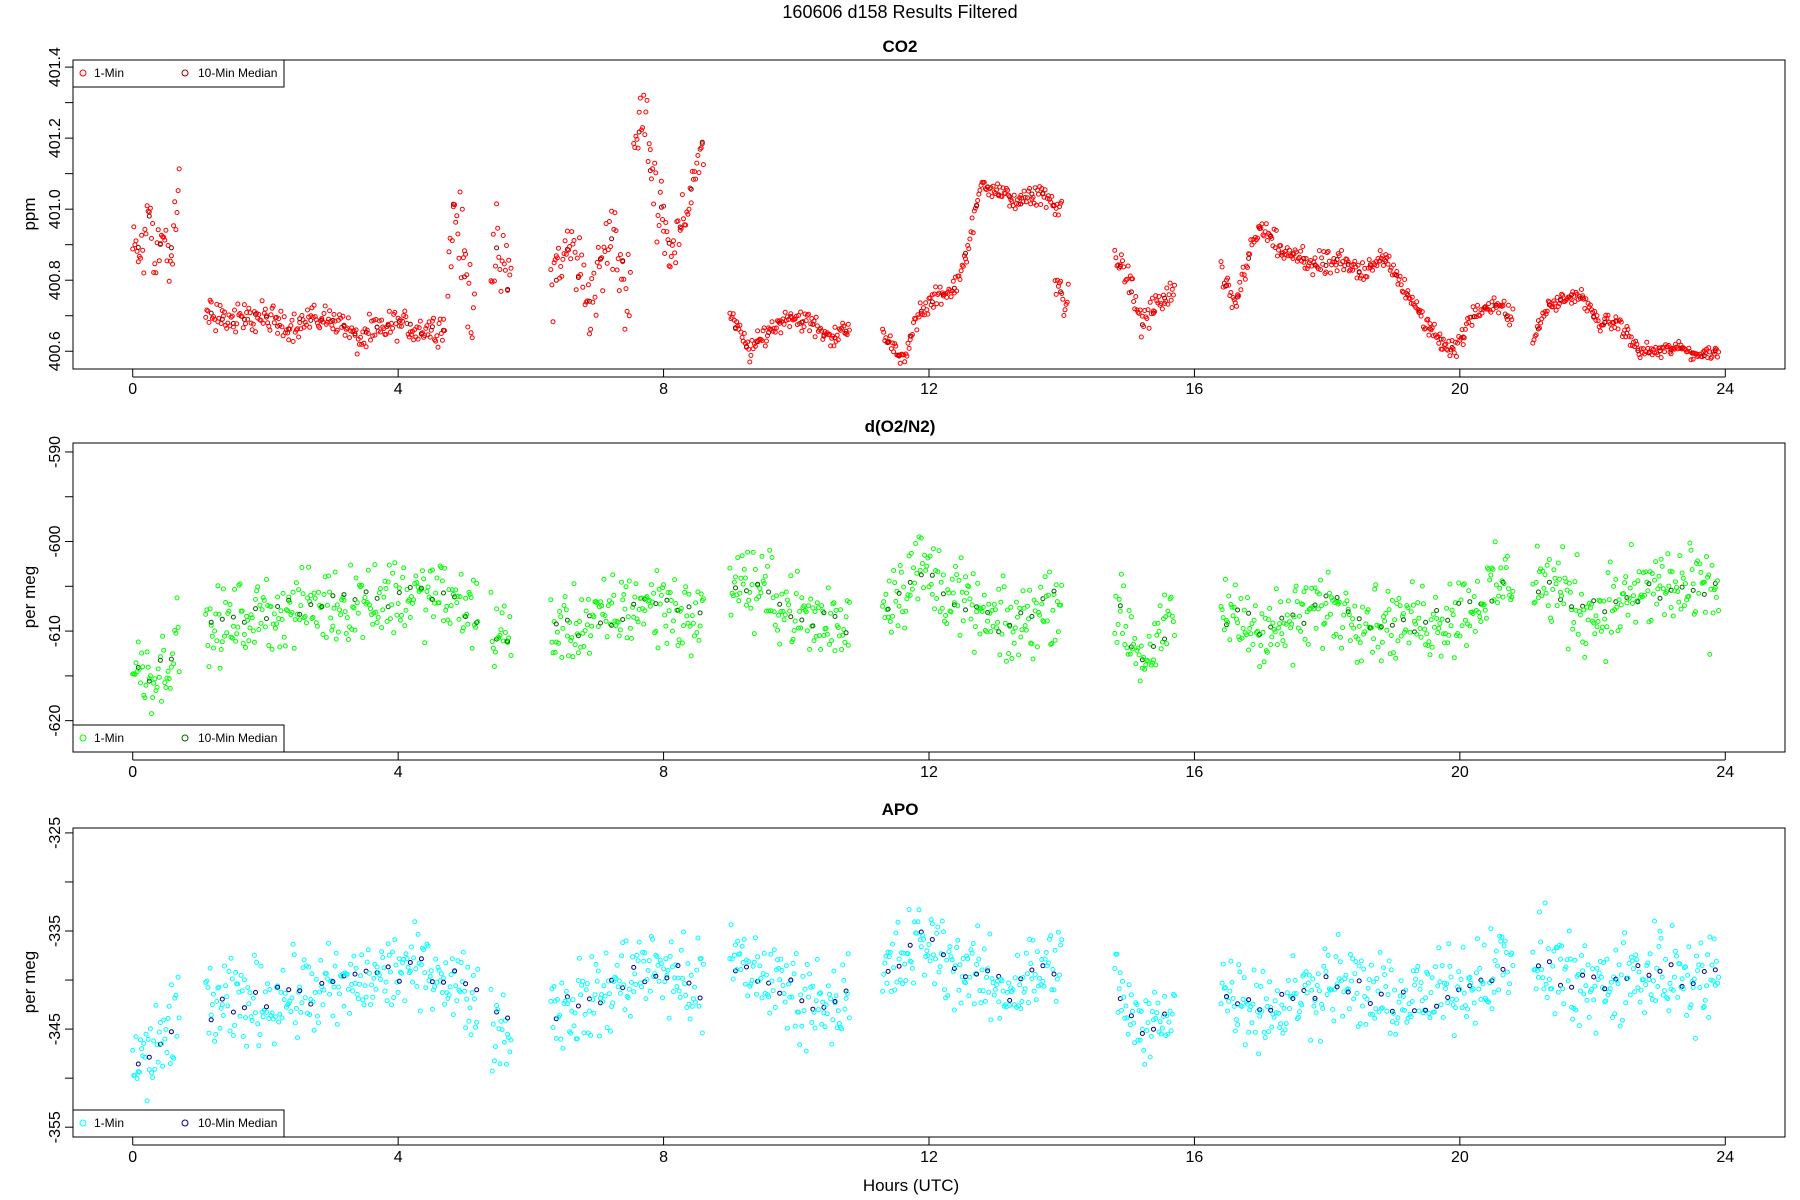 This screenshot has width=1800, height=1200. Describe the element at coordinates (1725, 389) in the screenshot. I see `x-tick-label: 24` at that location.